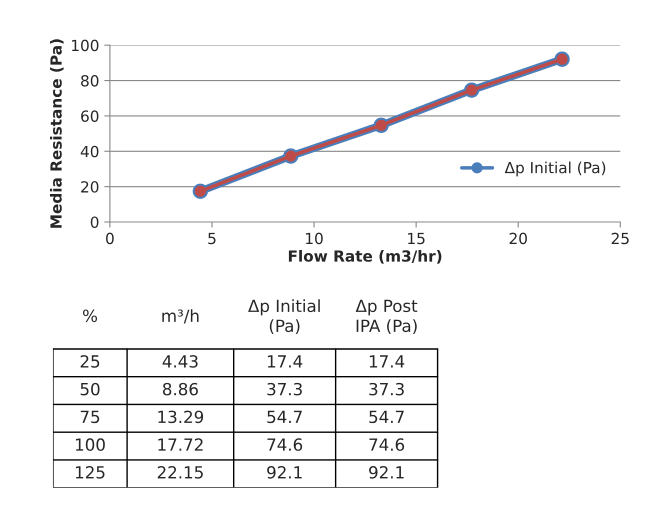 Image resolution: width=662 pixels, height=508 pixels. Describe the element at coordinates (90, 472) in the screenshot. I see `text: 125` at that location.